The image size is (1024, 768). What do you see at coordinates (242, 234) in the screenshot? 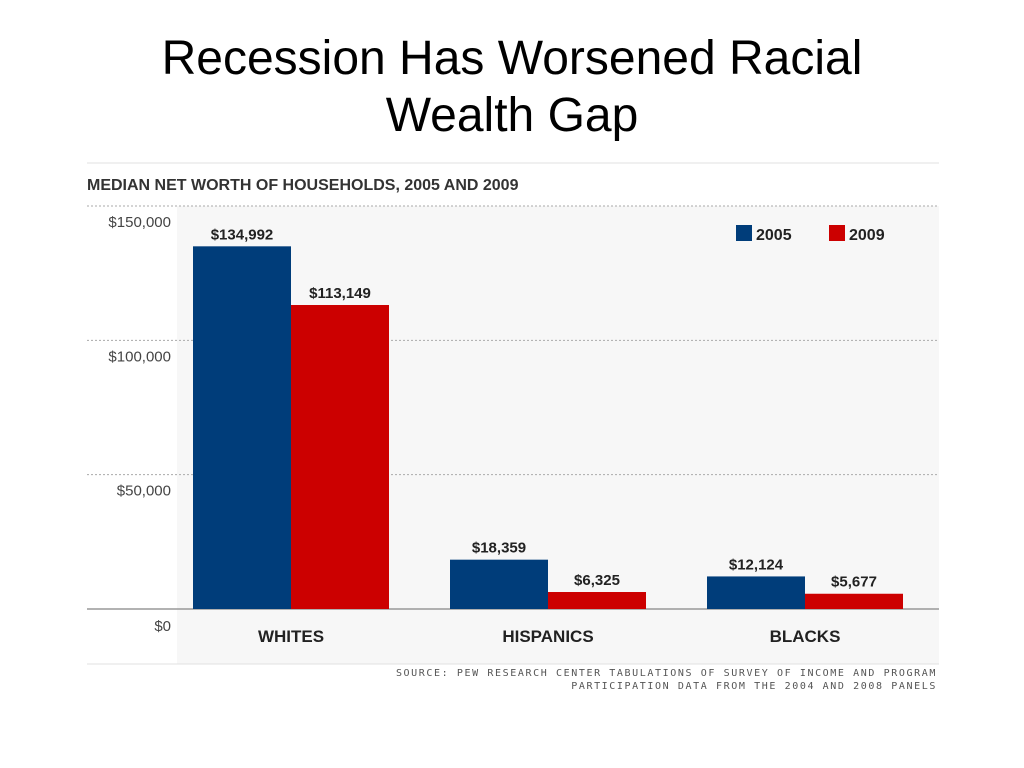
I see `bar-value-label: $134,992` at bounding box center [242, 234].